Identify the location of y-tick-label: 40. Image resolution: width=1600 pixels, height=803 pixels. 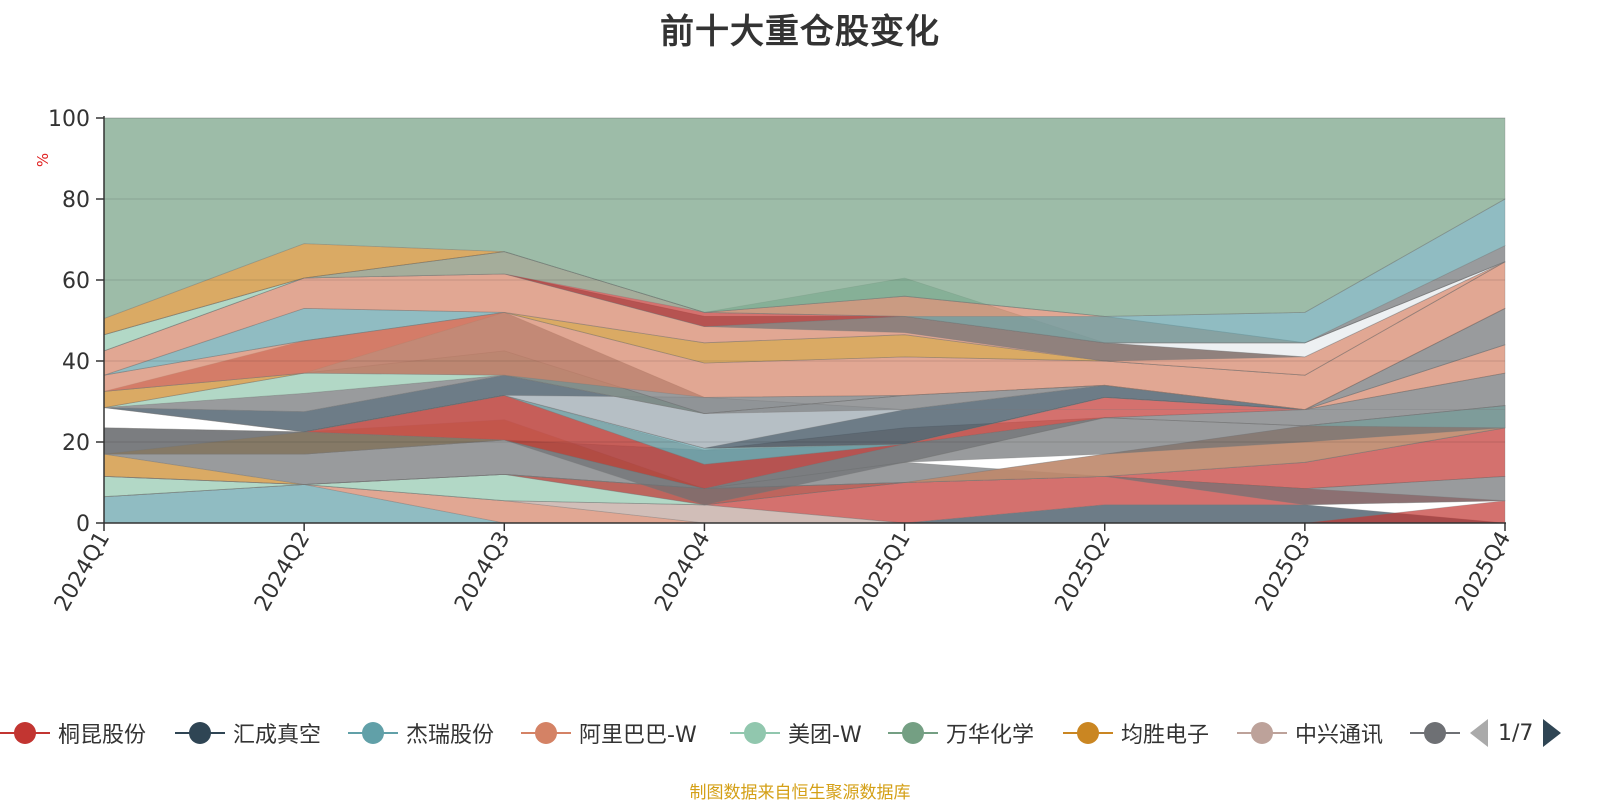
(76, 362).